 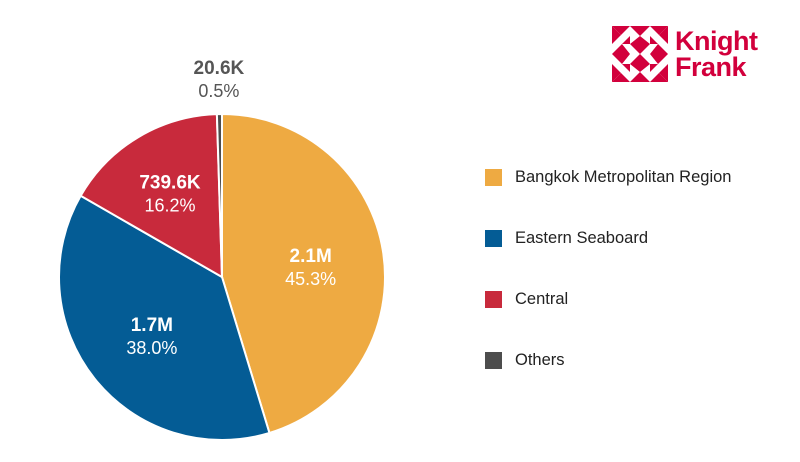 What do you see at coordinates (310, 279) in the screenshot?
I see `slice-percent-label-bangkok: 45.3%` at bounding box center [310, 279].